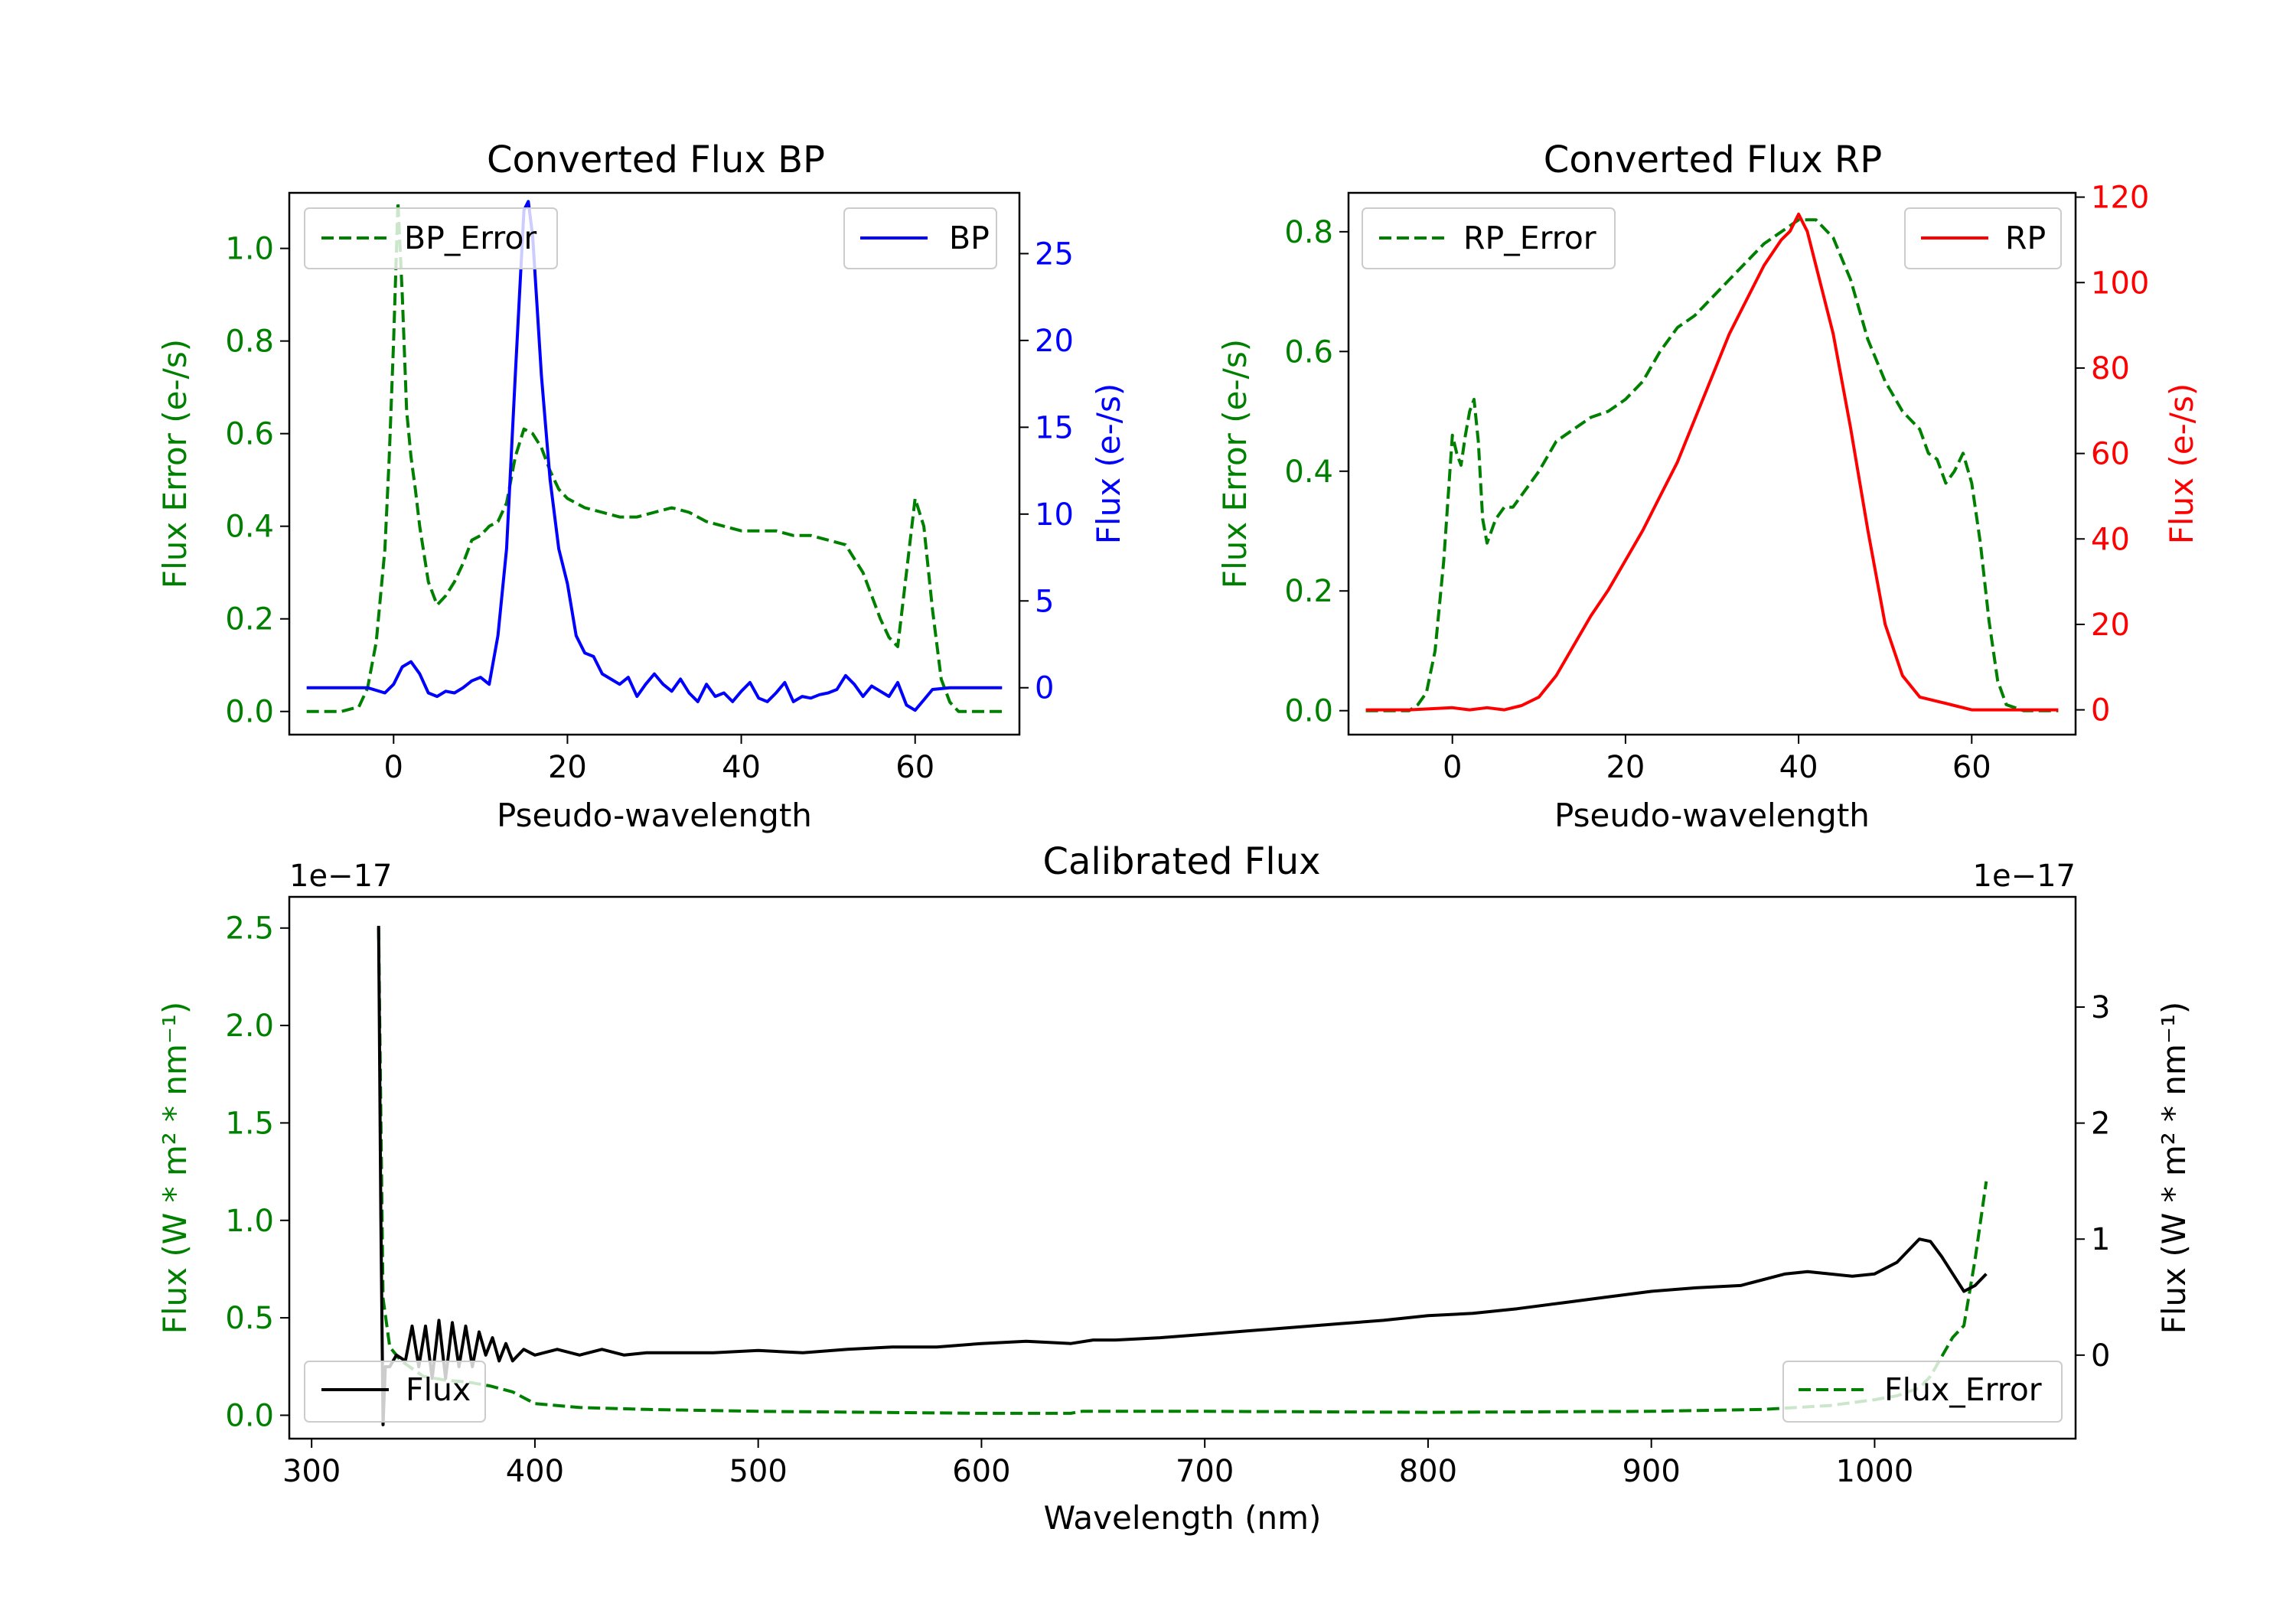 The image size is (2296, 1607). Describe the element at coordinates (2120, 198) in the screenshot. I see `rp-ytick-right-label: 120` at that location.